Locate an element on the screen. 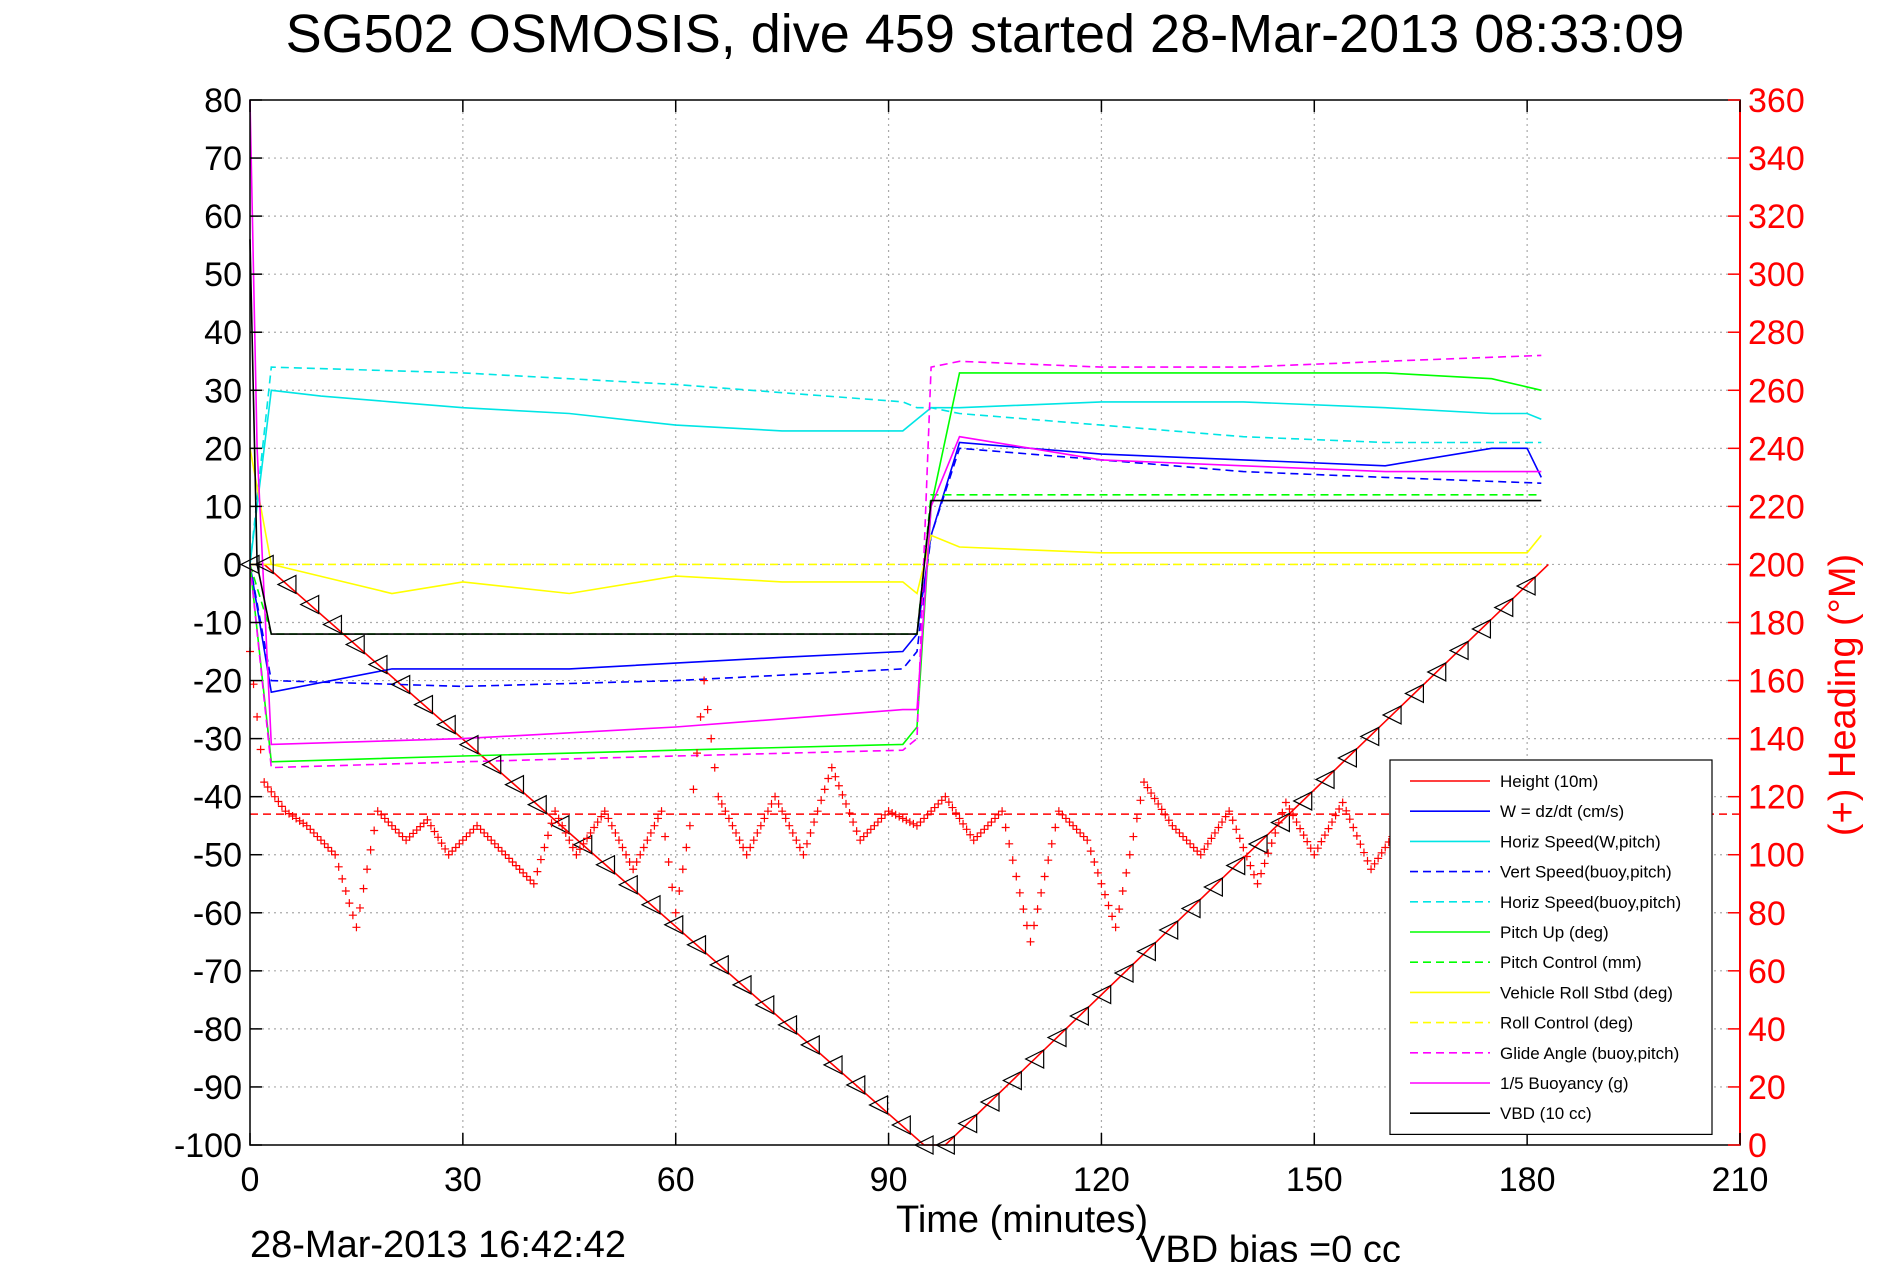  legend-box is located at coordinates (1551, 947).